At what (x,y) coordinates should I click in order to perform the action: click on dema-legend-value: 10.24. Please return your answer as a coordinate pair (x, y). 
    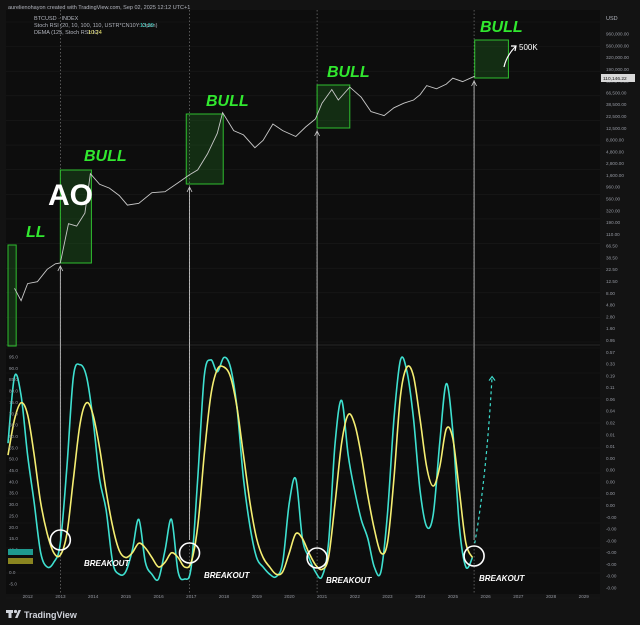
    Looking at the image, I should click on (95, 33).